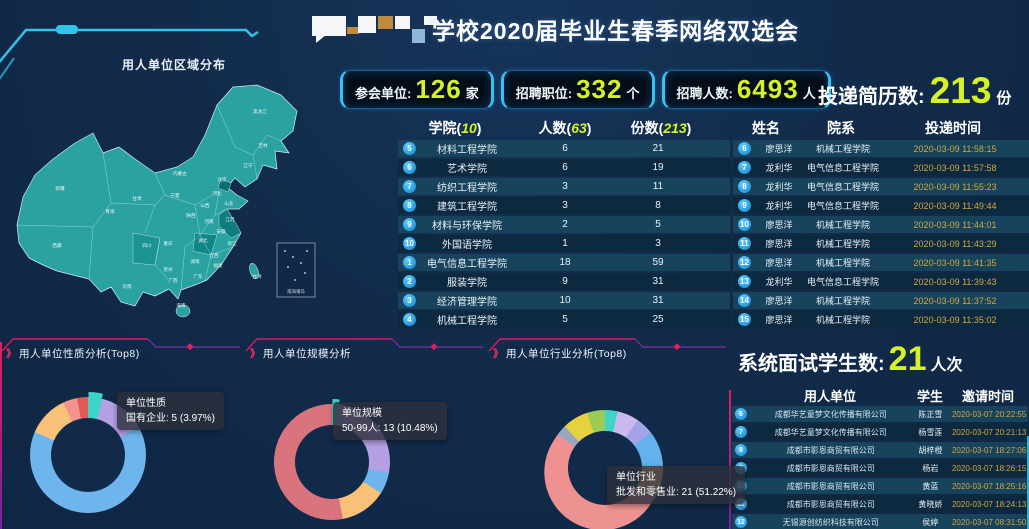 The image size is (1029, 529). I want to click on province-label: 辽宁, so click(248, 165).